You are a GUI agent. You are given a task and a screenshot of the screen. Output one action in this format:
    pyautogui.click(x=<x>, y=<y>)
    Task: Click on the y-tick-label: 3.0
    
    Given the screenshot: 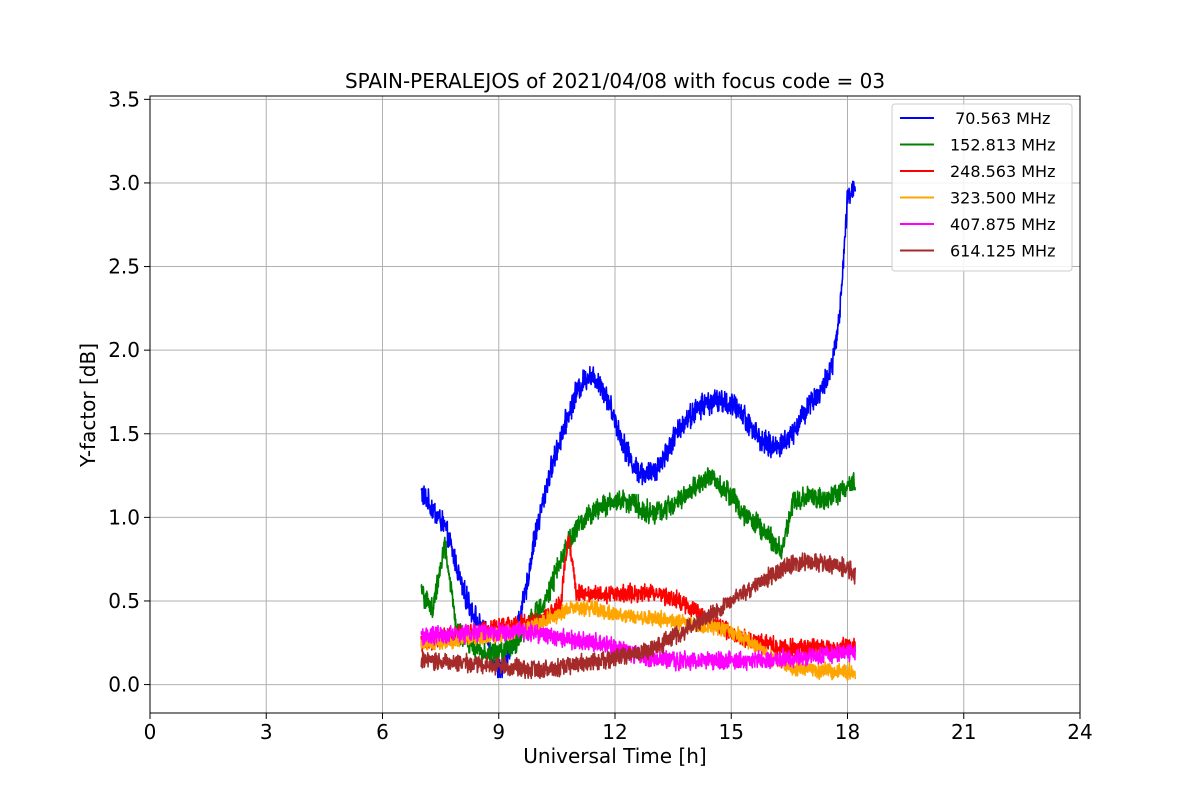 What is the action you would take?
    pyautogui.click(x=124, y=183)
    